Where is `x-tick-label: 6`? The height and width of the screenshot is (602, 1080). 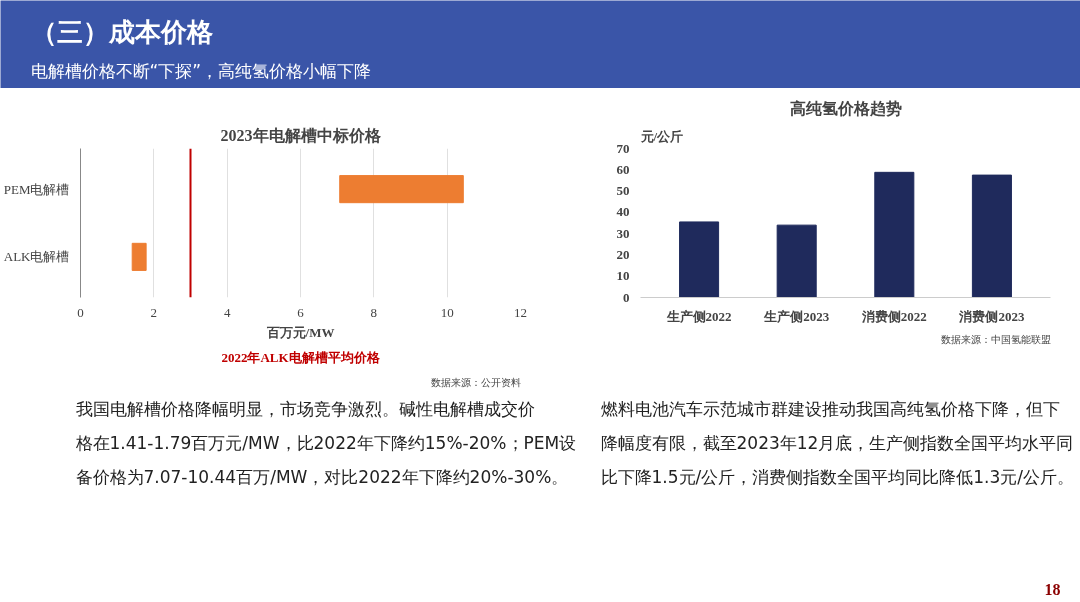
x-tick-label: 6 is located at coordinates (301, 312).